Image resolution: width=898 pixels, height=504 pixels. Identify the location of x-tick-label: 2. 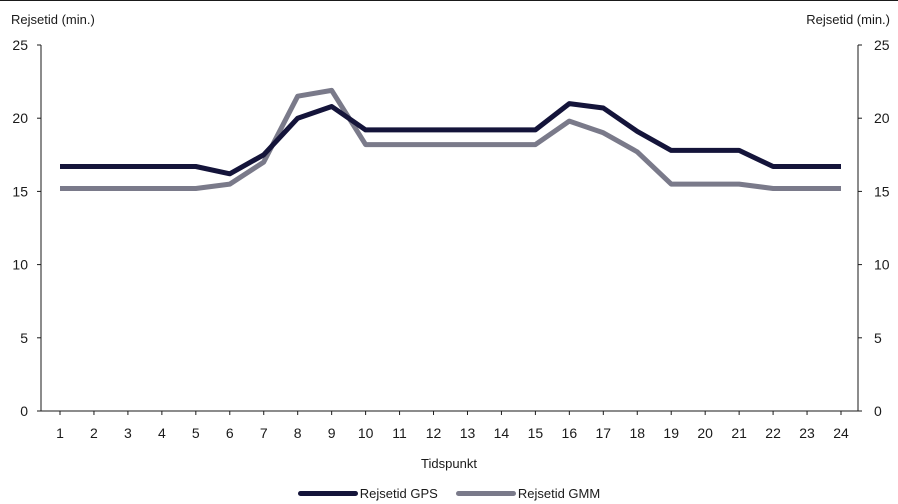
(94, 433).